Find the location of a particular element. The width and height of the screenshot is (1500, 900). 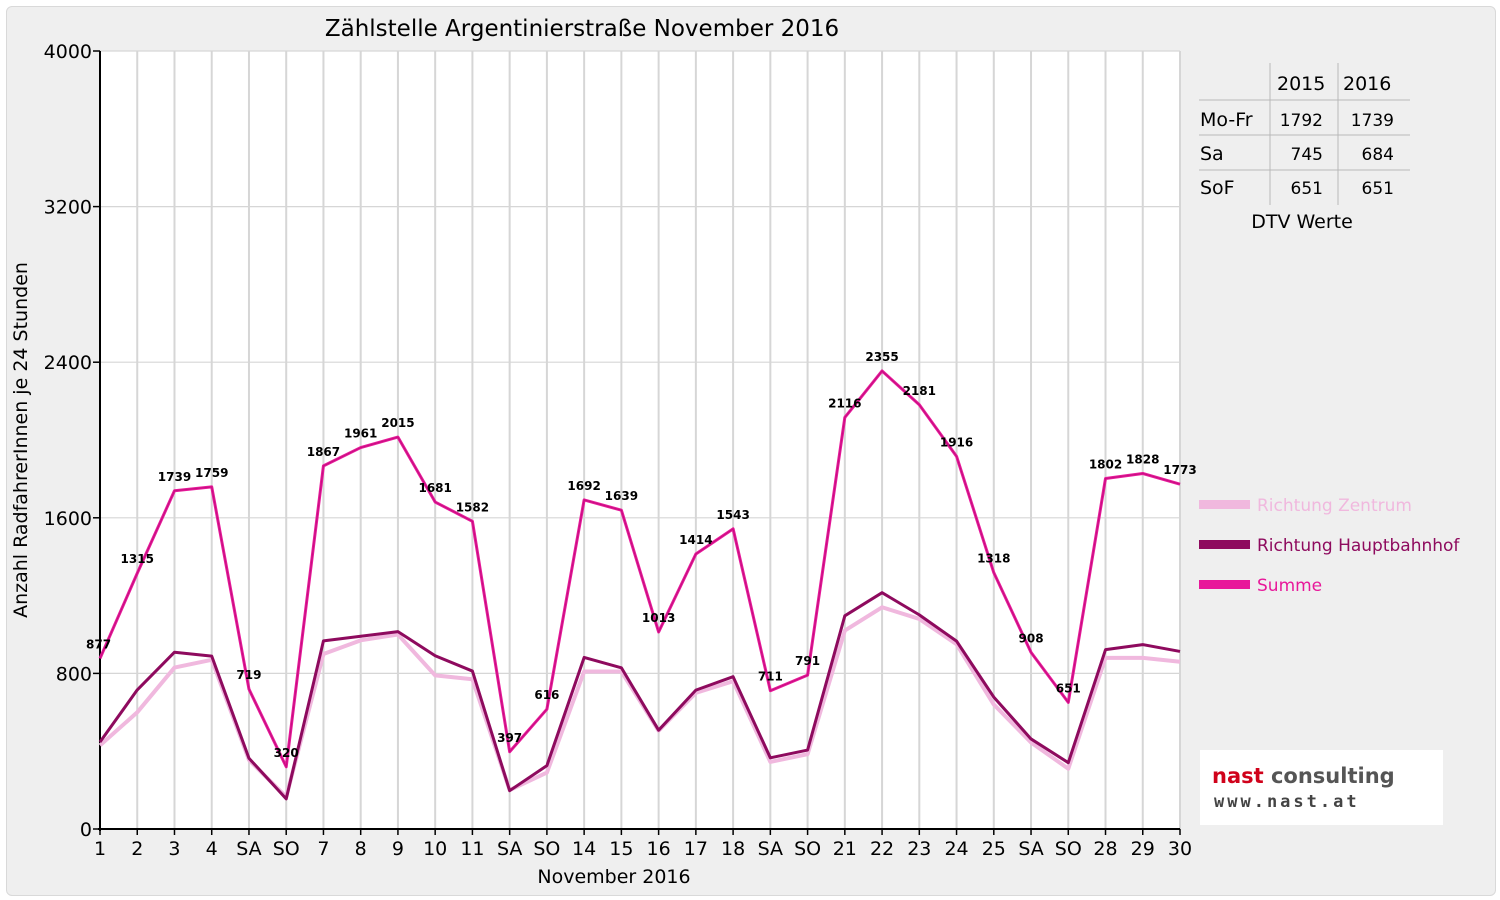

x-tick-label: 3 is located at coordinates (174, 849).